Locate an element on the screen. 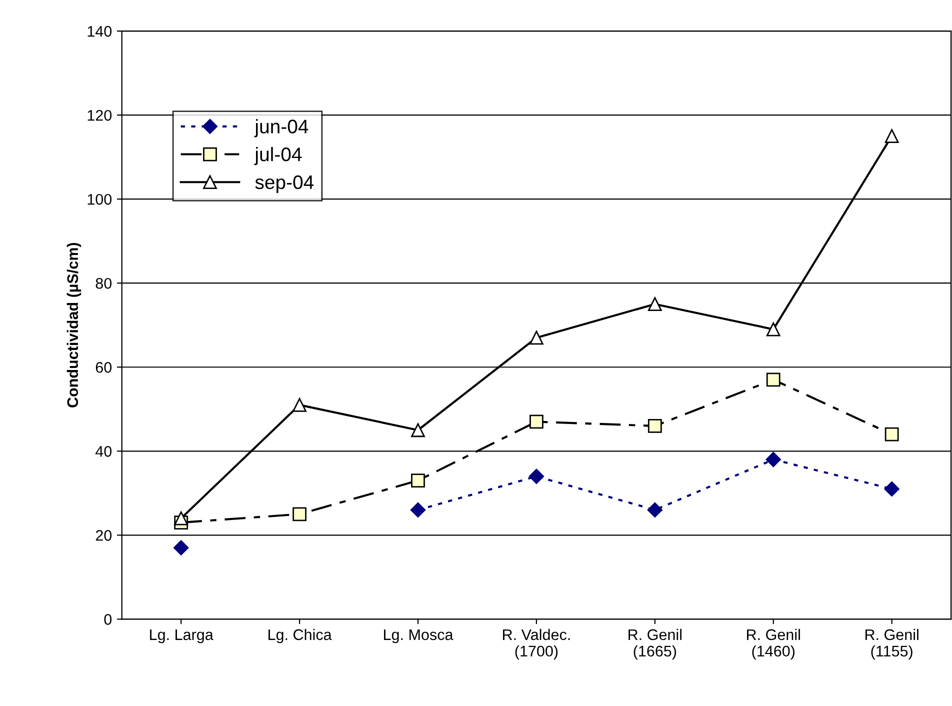  x-tick-label: R. Genil (1155) is located at coordinates (891, 644).